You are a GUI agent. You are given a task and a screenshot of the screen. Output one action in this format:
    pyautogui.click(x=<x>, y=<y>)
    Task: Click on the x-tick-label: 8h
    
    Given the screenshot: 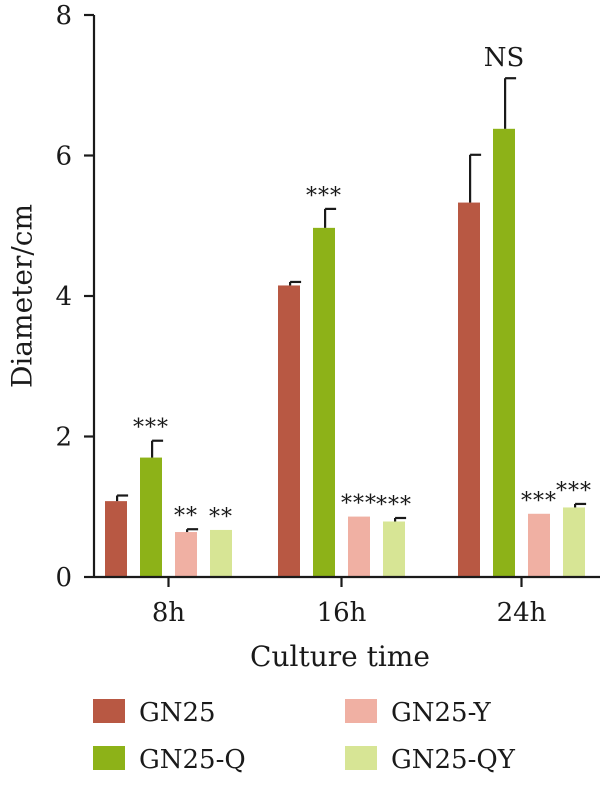 What is the action you would take?
    pyautogui.click(x=169, y=613)
    